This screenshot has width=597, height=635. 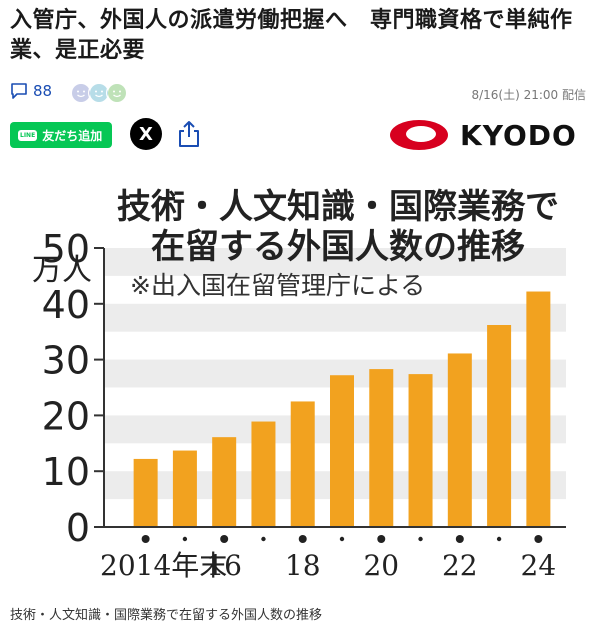 I want to click on chart-title-line1: 技術・人文知識・国際業務で, so click(x=338, y=207).